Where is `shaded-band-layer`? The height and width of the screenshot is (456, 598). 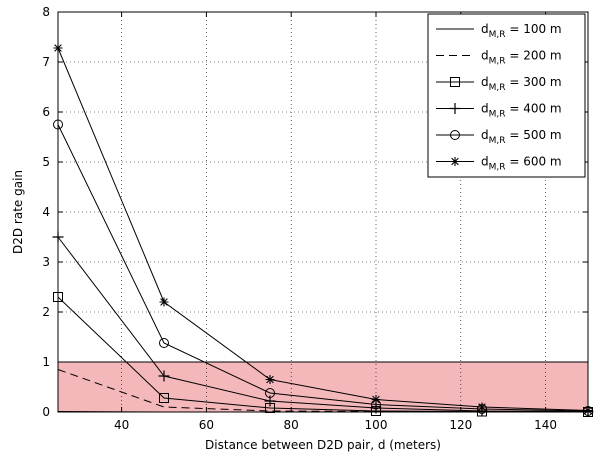 shaded-band-layer is located at coordinates (323, 386).